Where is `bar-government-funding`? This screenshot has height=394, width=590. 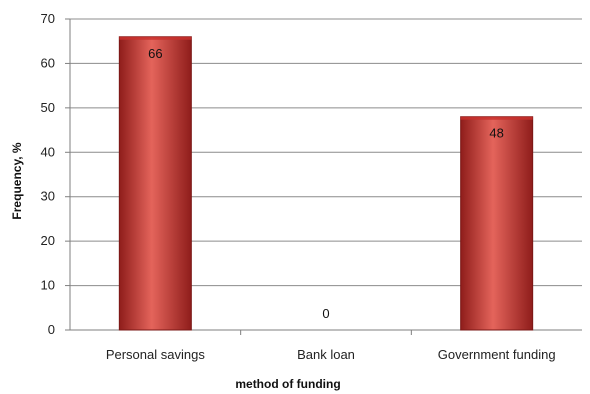
bar-government-funding is located at coordinates (497, 223).